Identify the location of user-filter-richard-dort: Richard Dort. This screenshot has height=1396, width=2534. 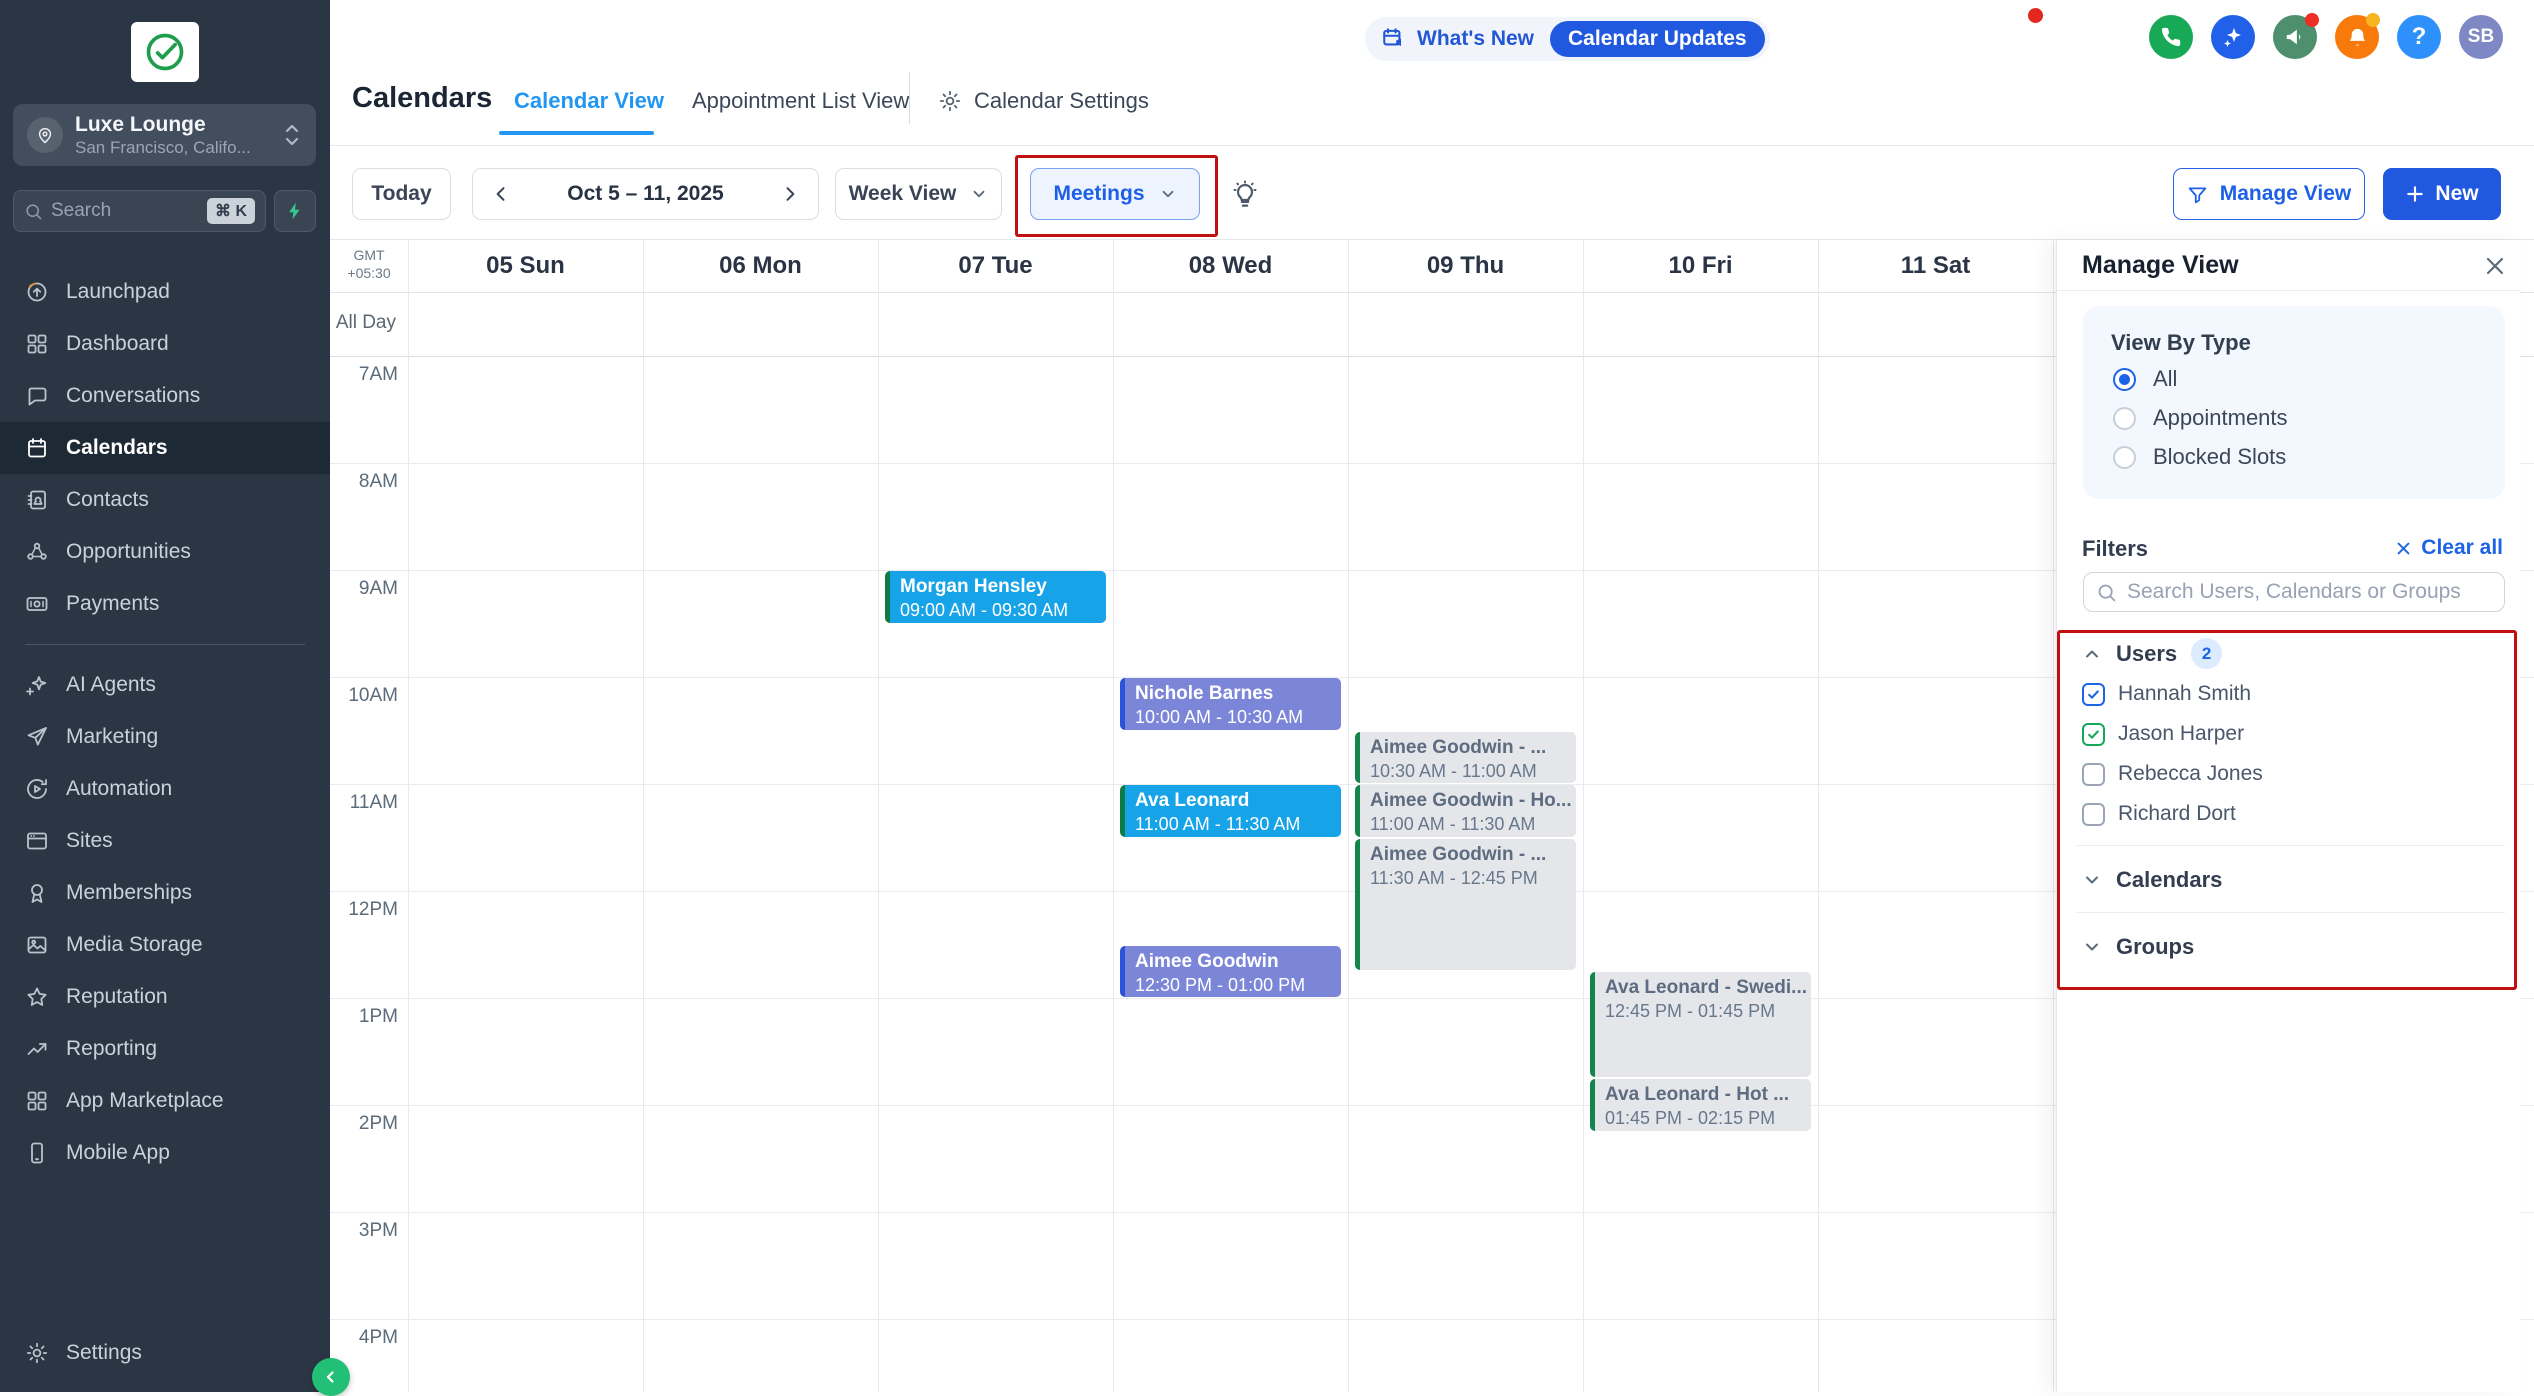
(2159, 814).